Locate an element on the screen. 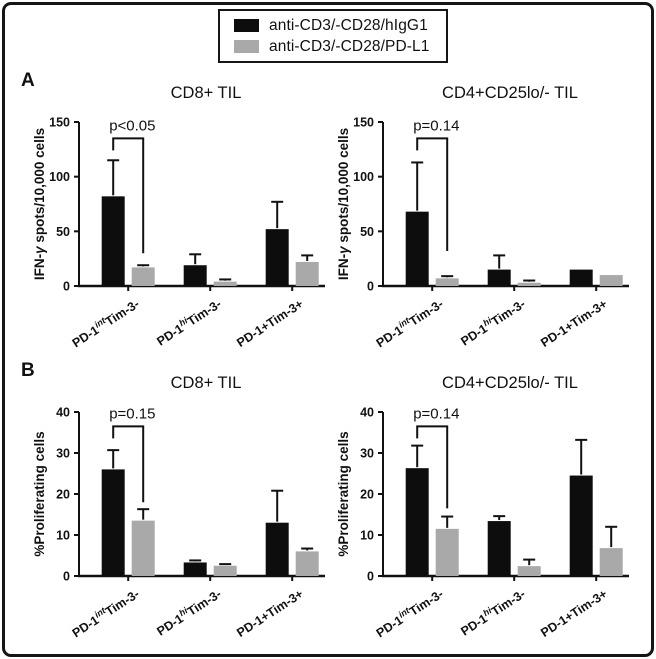  legend-item-pdl1: anti-CD3/-CD28/PD-L1 is located at coordinates (335, 47).